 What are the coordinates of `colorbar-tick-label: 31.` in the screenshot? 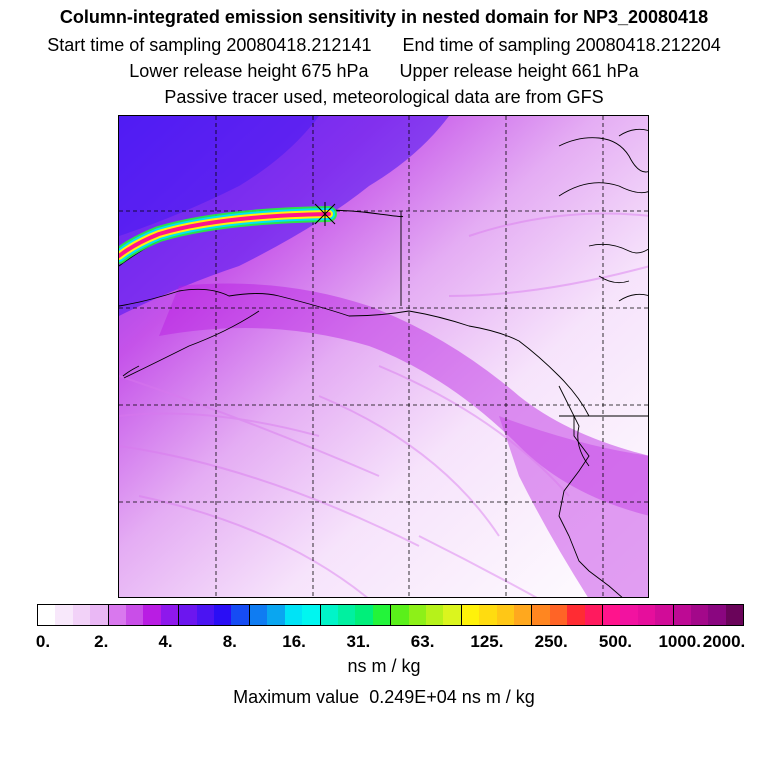 It's located at (358, 641).